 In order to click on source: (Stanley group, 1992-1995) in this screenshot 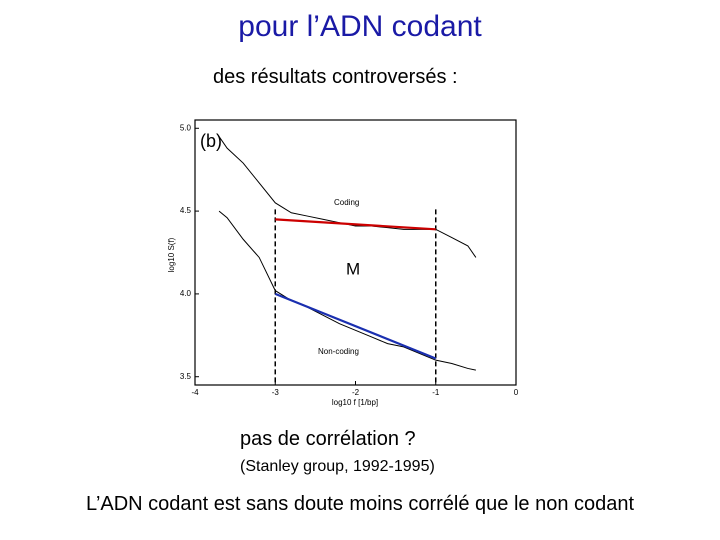, I will do `click(337, 466)`.